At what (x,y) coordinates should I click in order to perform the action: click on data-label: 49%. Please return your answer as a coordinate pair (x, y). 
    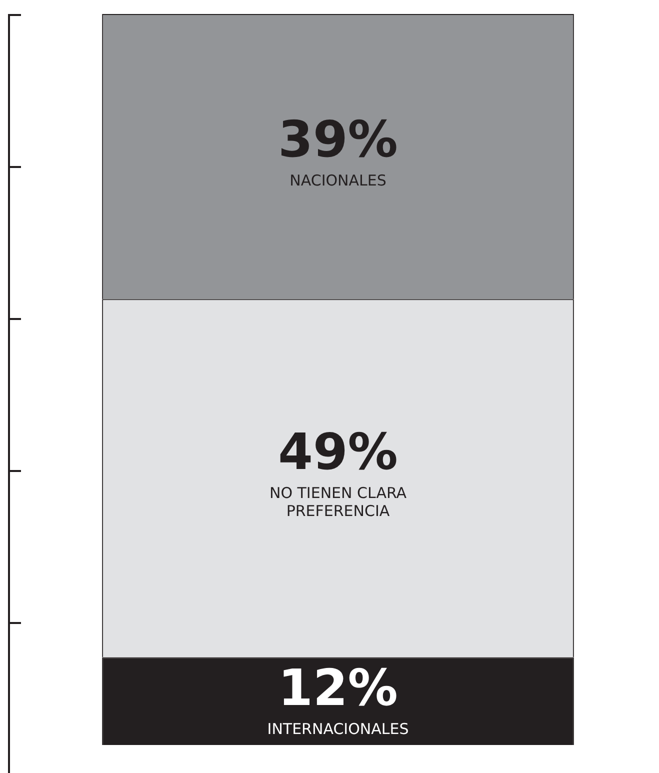
    Looking at the image, I should click on (338, 452).